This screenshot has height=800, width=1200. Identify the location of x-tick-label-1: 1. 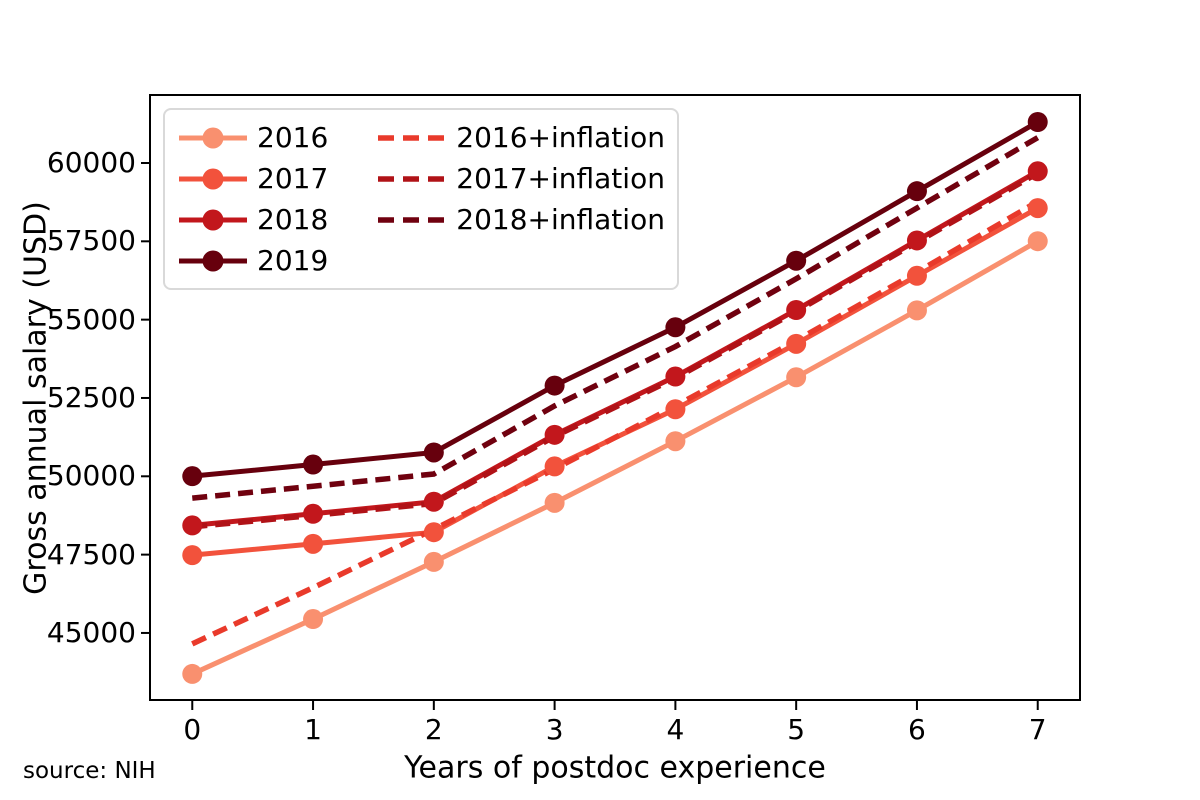
(313, 729).